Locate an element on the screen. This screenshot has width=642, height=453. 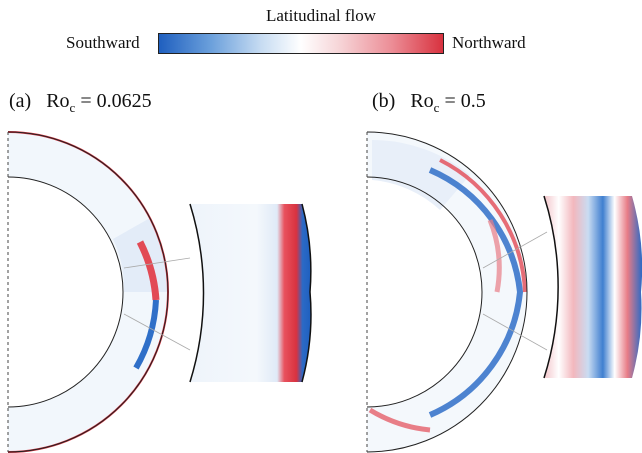
panel-a-letter: (a) is located at coordinates (20, 101).